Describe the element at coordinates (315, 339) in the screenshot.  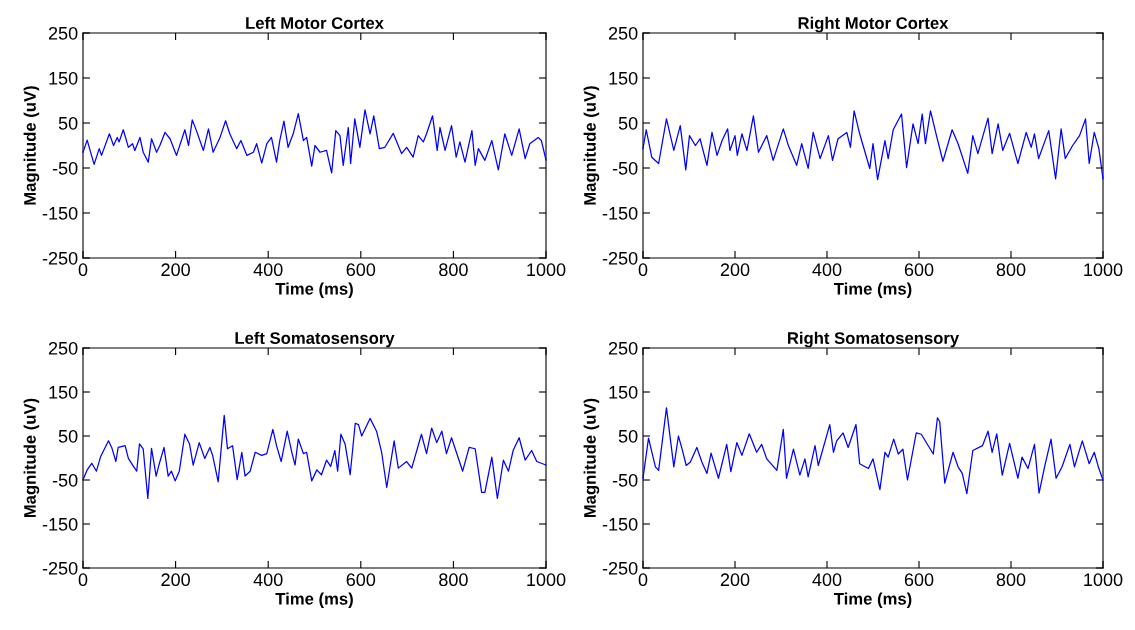
I see `chart-title: Left Somatosensory` at that location.